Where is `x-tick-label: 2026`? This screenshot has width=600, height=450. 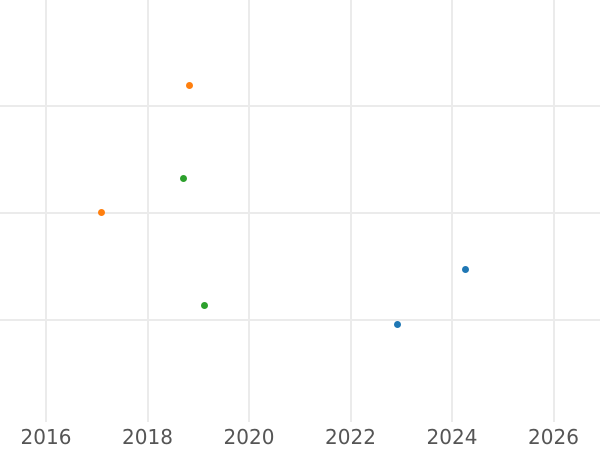
x-tick-label: 2026 is located at coordinates (553, 437).